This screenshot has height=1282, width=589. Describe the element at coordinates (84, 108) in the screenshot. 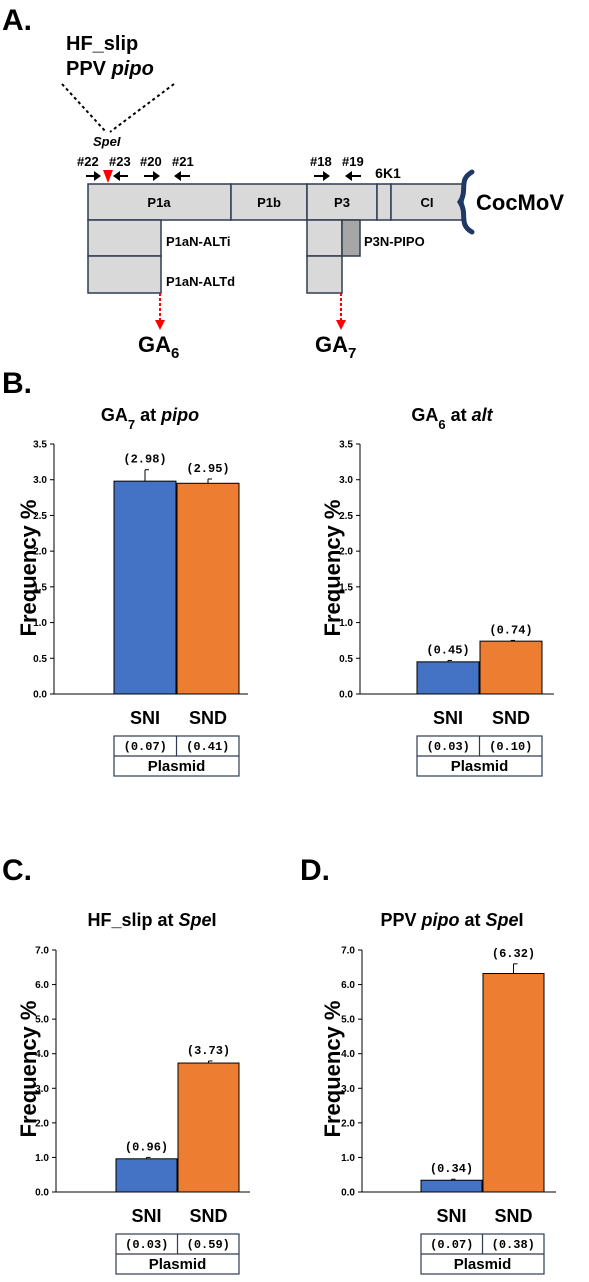

I see `insertion-line-left` at that location.